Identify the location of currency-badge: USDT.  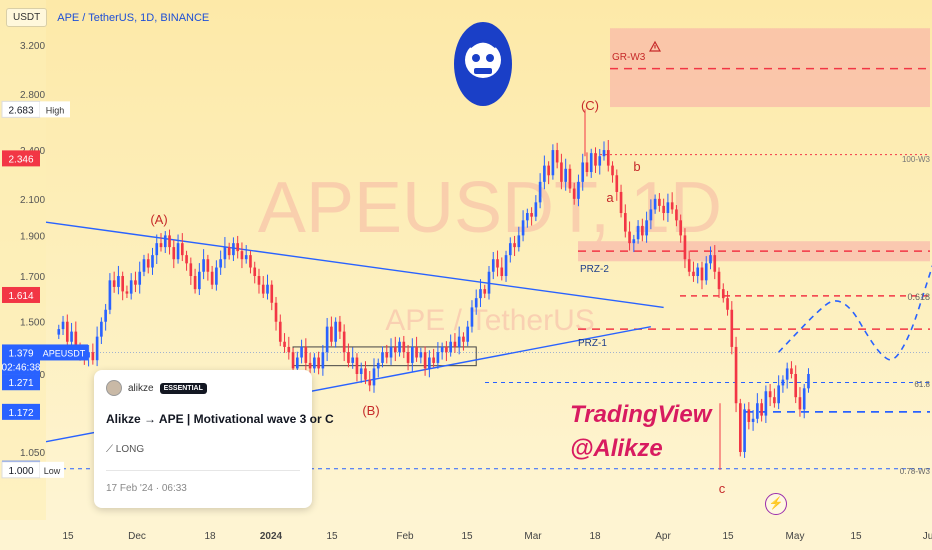
(27, 17).